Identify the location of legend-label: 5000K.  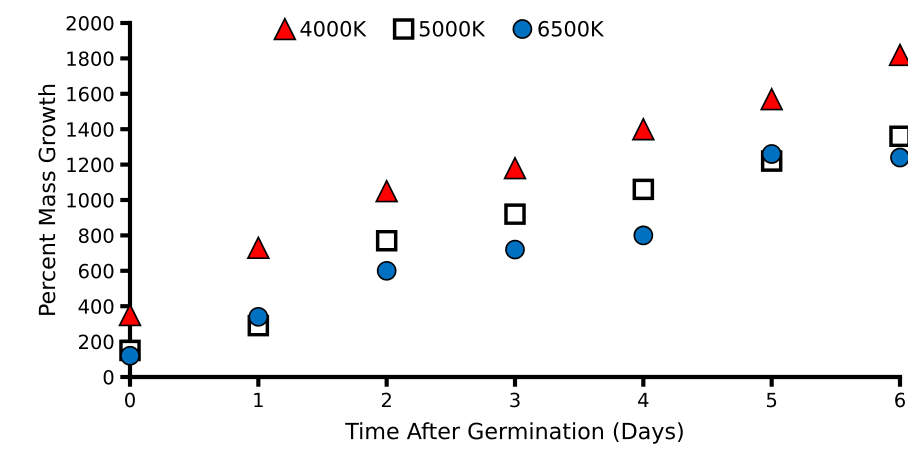
(453, 28).